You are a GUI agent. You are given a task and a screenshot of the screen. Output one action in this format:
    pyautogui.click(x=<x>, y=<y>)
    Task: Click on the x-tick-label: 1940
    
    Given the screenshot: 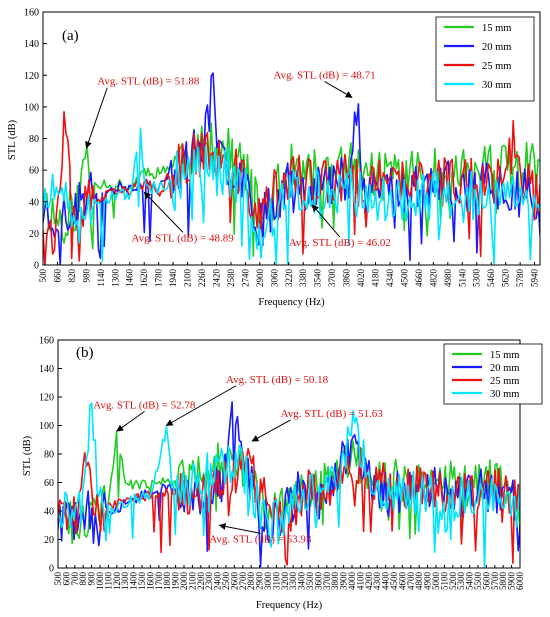 What is the action you would take?
    pyautogui.click(x=173, y=278)
    